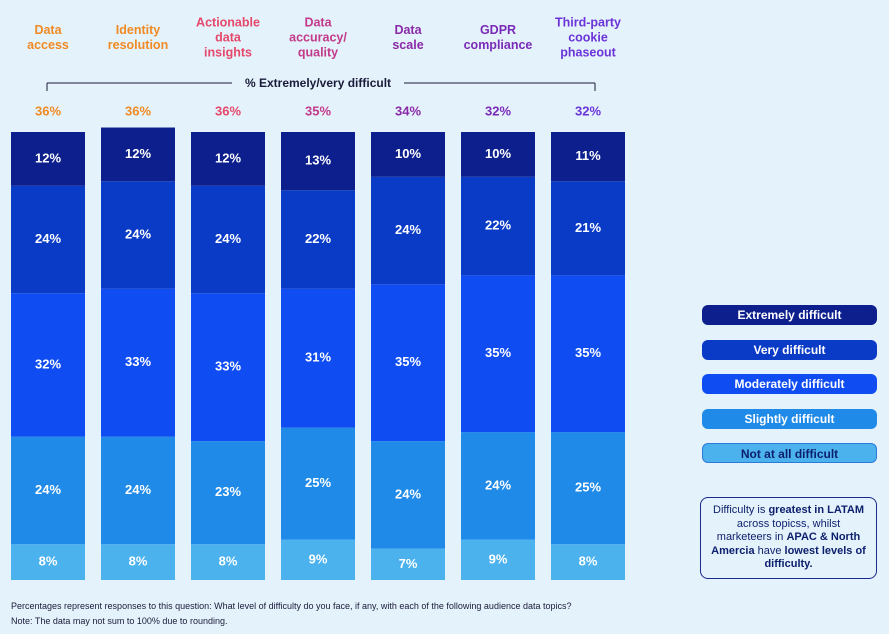 The height and width of the screenshot is (634, 889). I want to click on legend-item: Extremely difficult, so click(789, 315).